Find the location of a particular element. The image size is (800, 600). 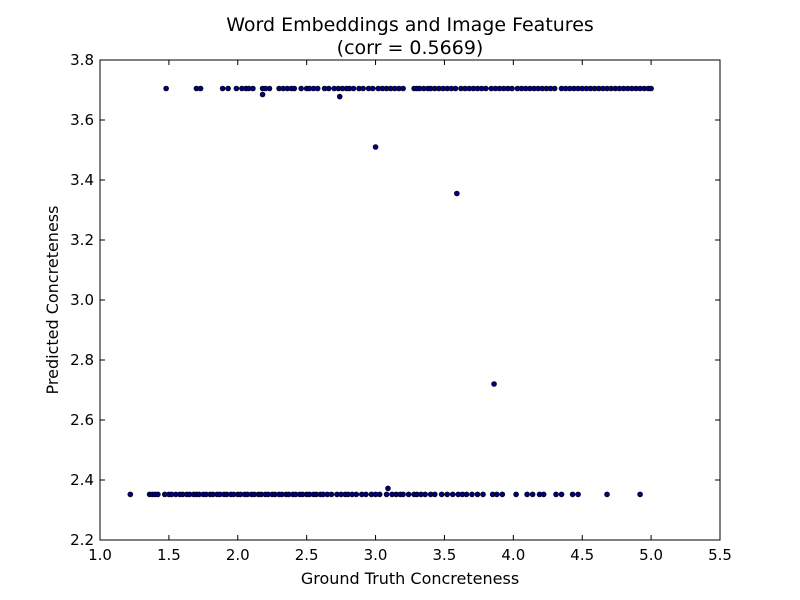

x-tick-label: 5.0 is located at coordinates (651, 555).